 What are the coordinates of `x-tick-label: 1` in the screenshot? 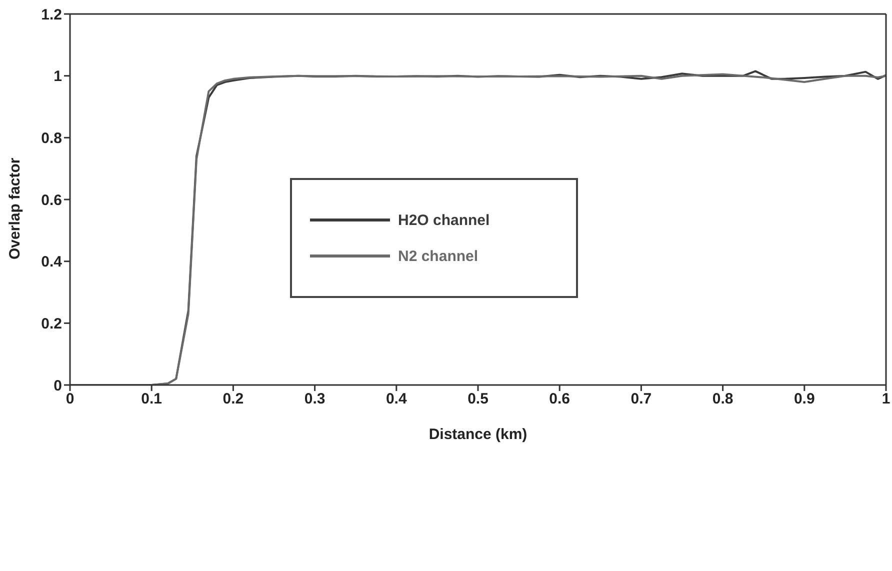 It's located at (886, 399).